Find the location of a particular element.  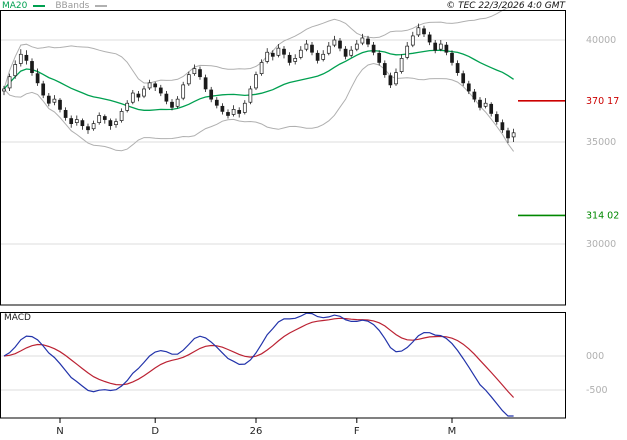

macd-axis-label: -500 is located at coordinates (597, 390).